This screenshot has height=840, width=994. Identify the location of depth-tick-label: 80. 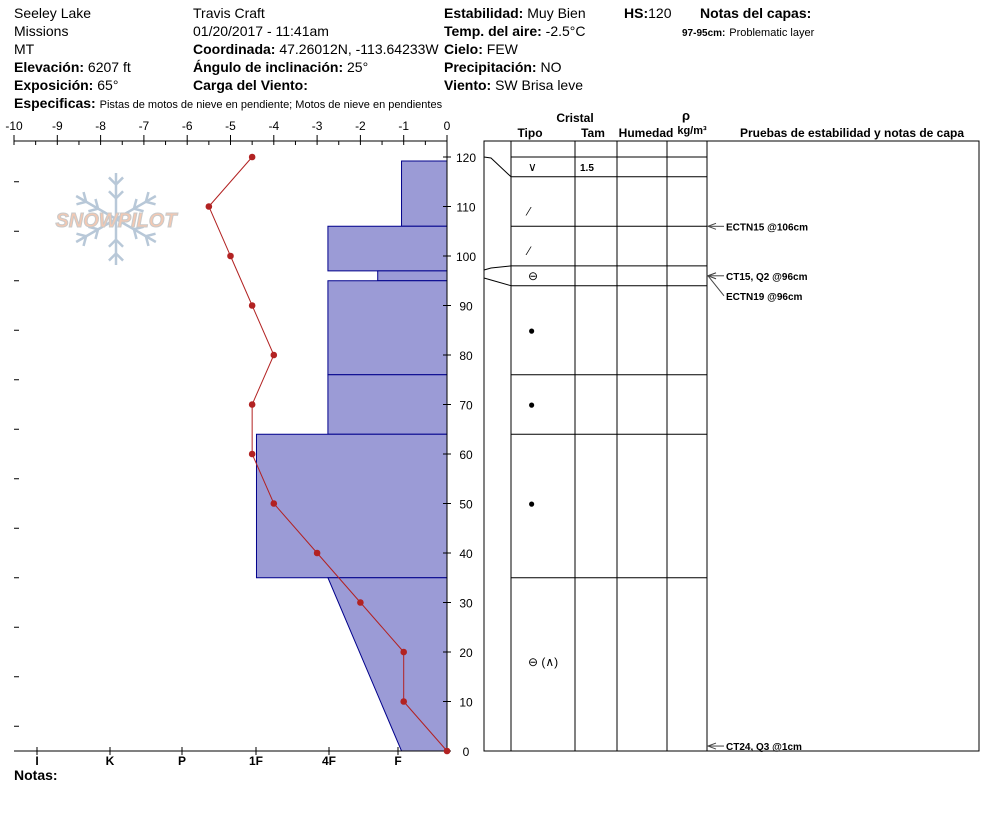
(466, 356).